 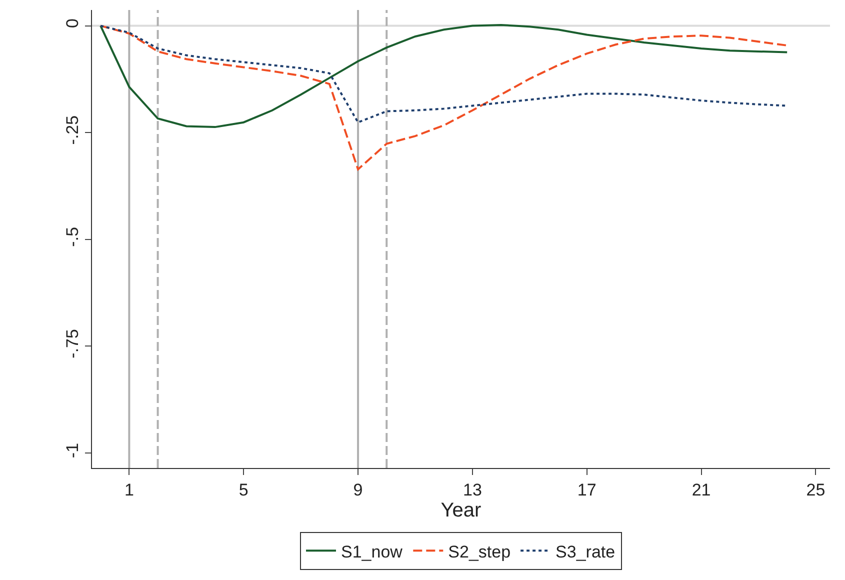 What do you see at coordinates (243, 490) in the screenshot?
I see `x-tick-label: 5` at bounding box center [243, 490].